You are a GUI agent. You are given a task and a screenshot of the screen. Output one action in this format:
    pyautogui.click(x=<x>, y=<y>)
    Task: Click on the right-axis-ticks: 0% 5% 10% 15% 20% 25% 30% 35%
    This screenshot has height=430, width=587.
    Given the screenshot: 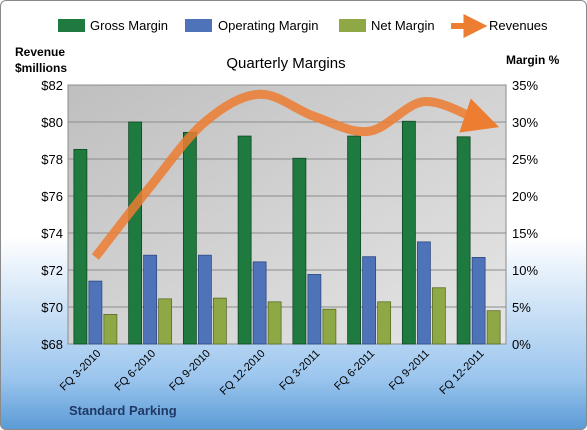 What is the action you would take?
    pyautogui.click(x=525, y=215)
    